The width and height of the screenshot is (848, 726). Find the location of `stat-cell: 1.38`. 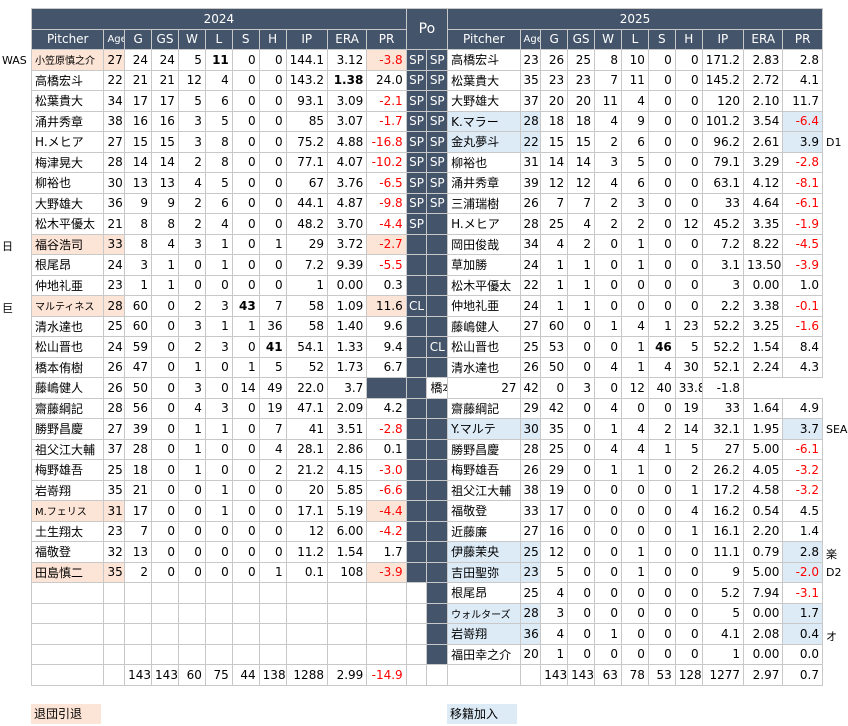

stat-cell: 1.38 is located at coordinates (347, 80).